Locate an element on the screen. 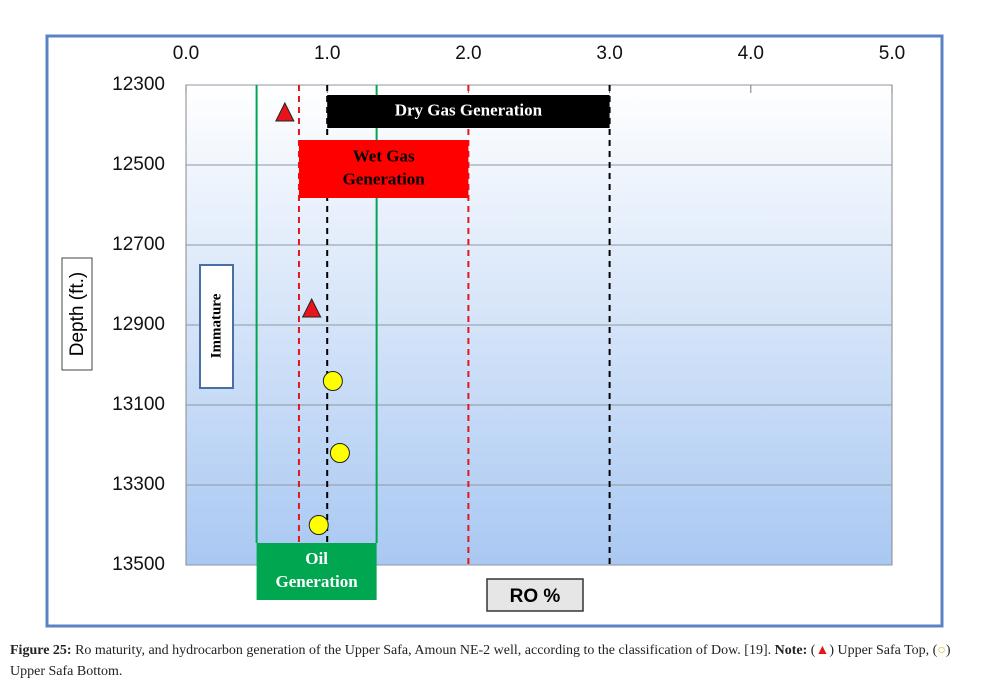 This screenshot has height=685, width=992. x-tick-label: 4.0 is located at coordinates (751, 53).